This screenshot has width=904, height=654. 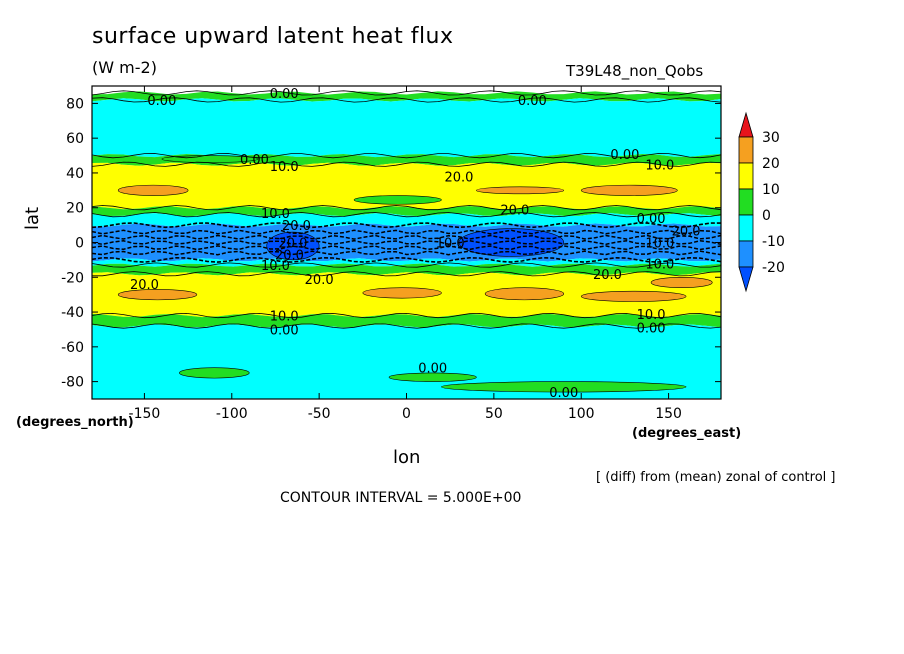 What do you see at coordinates (72, 278) in the screenshot?
I see `y-tick-label: -20` at bounding box center [72, 278].